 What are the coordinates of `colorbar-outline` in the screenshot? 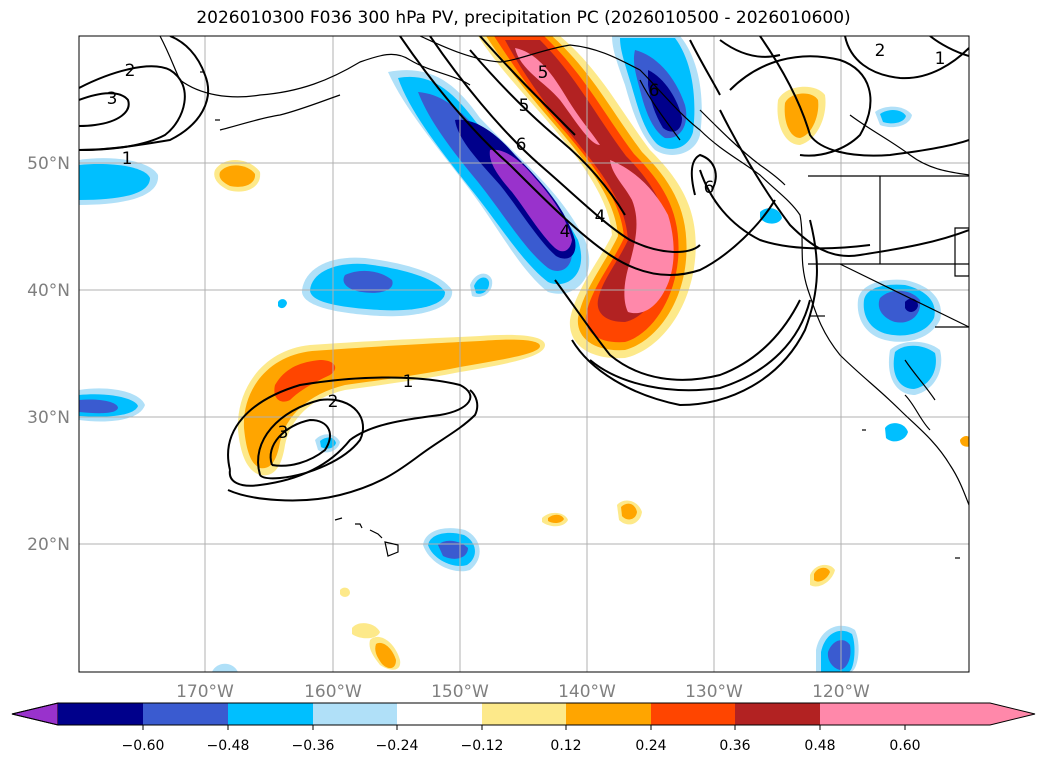 It's located at (523, 714).